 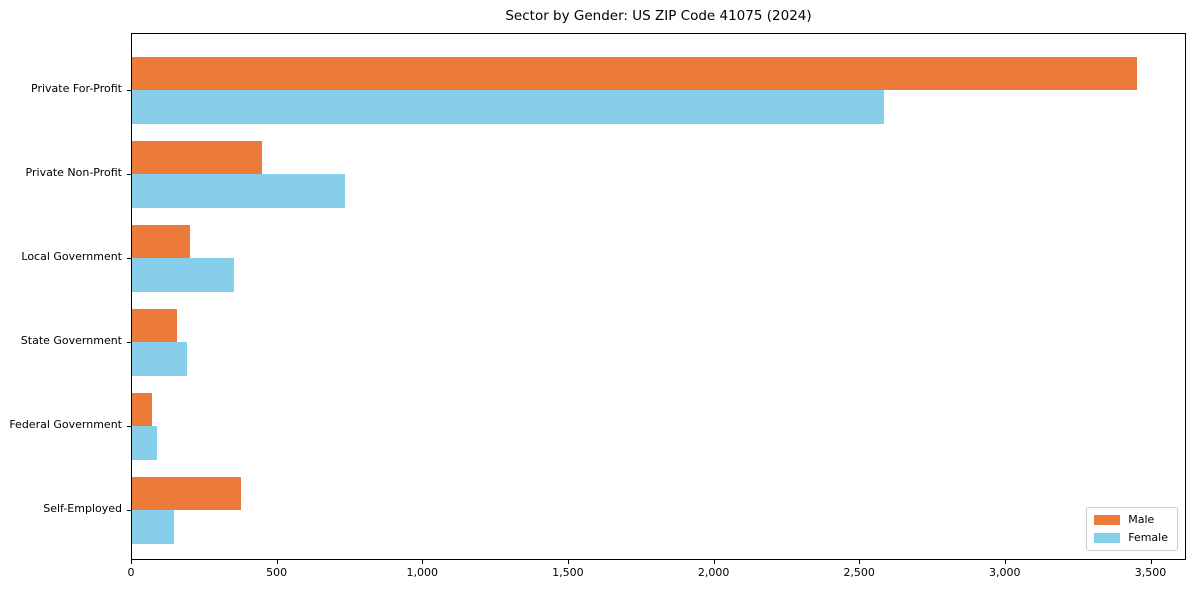 What do you see at coordinates (422, 572) in the screenshot?
I see `x-tick-label-3: 1,000` at bounding box center [422, 572].